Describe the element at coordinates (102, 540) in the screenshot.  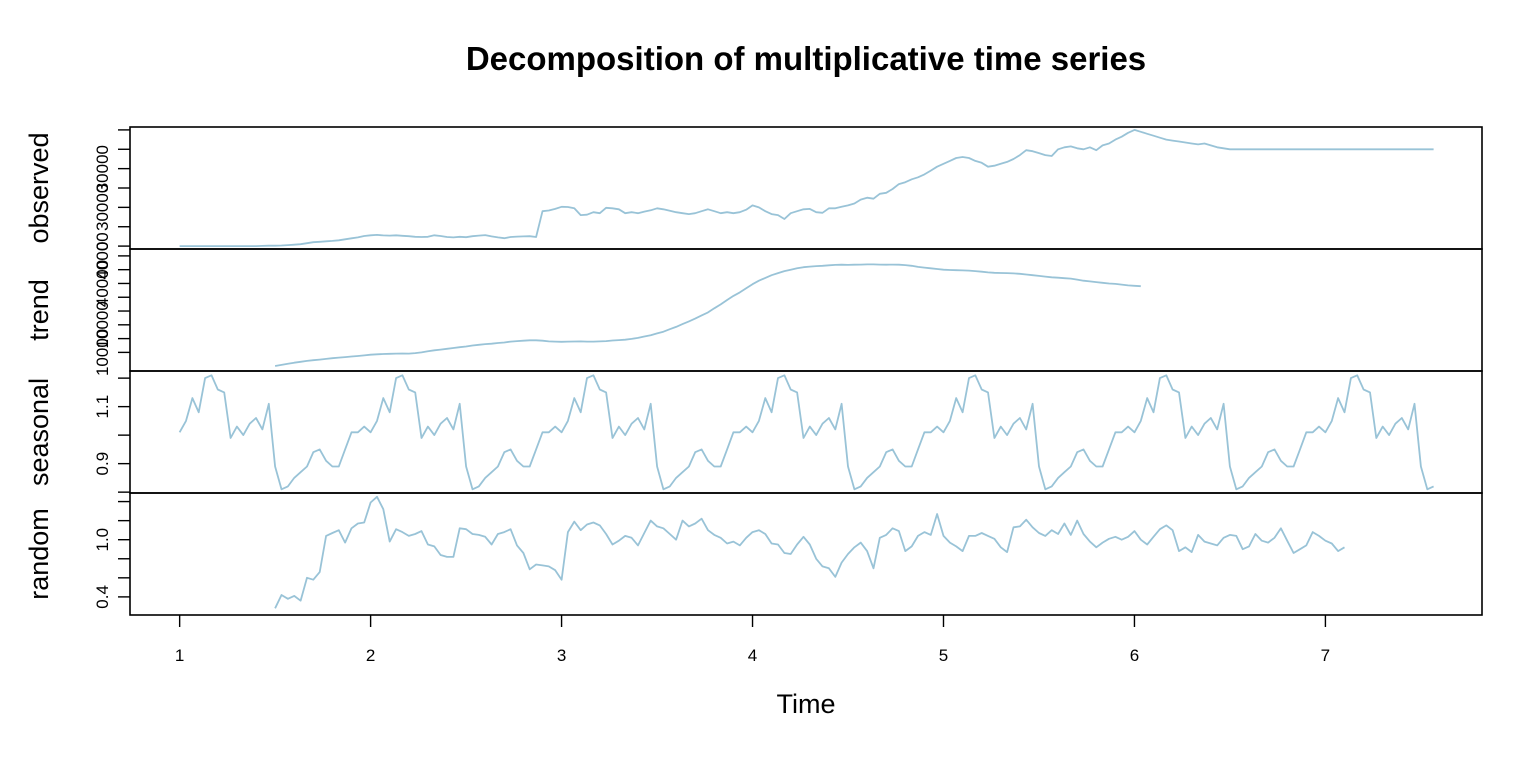
I see `y-tick-label-random: 1.0` at that location.